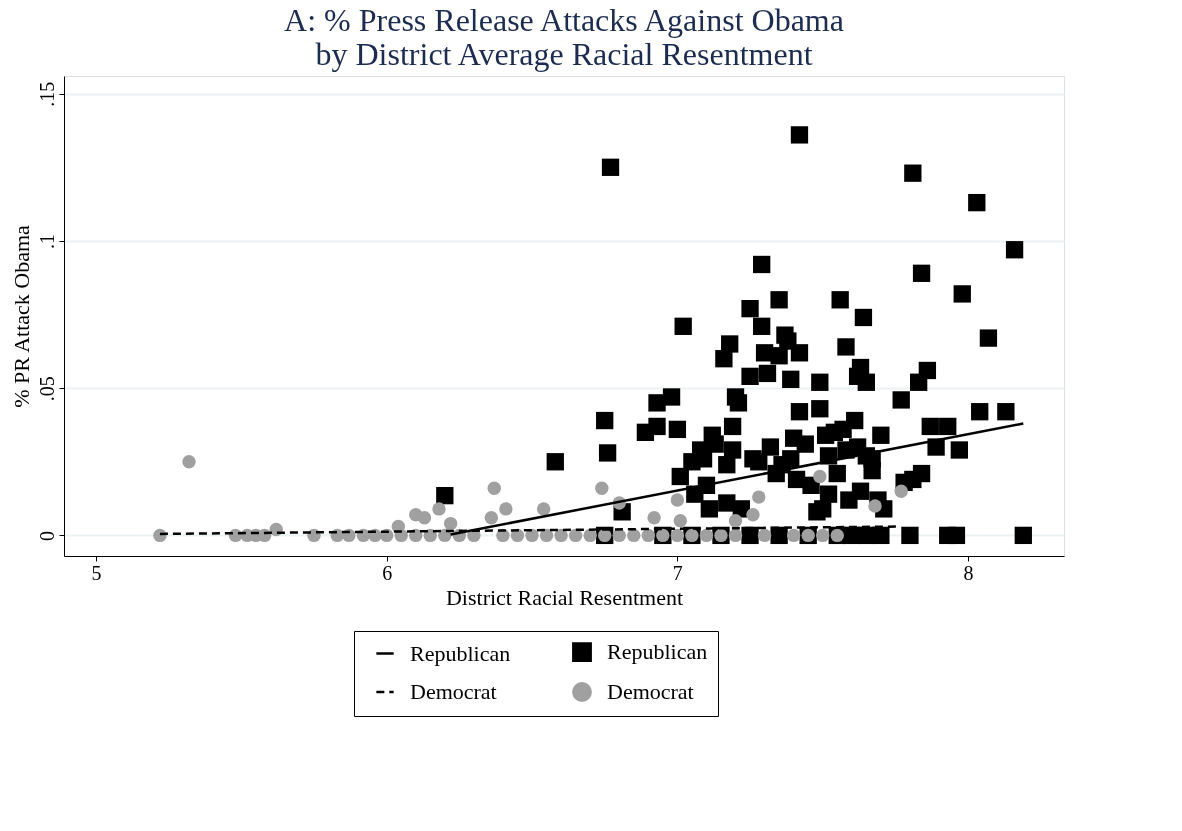 The height and width of the screenshot is (831, 1182). Describe the element at coordinates (46, 94) in the screenshot. I see `y-tick-label: .15` at that location.